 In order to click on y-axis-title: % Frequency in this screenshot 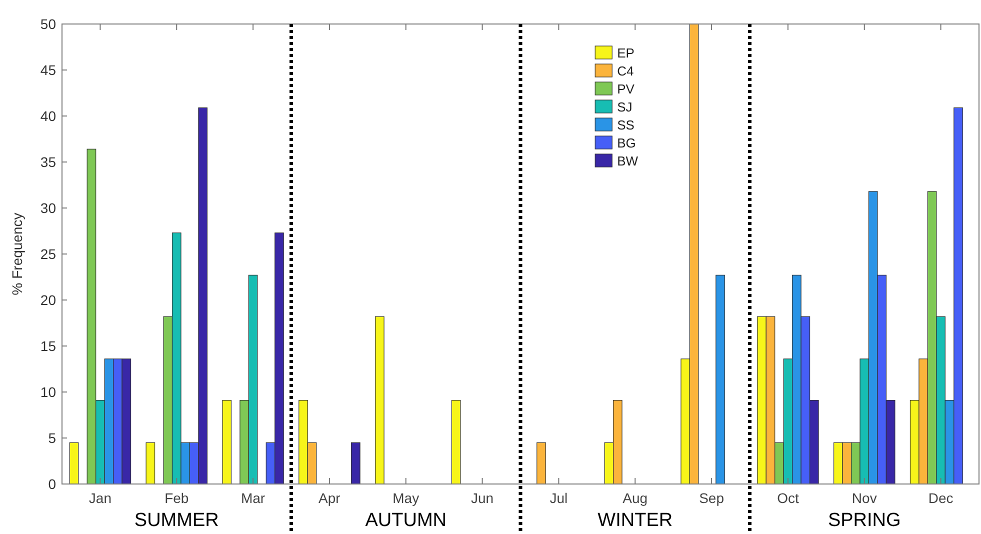, I will do `click(17, 254)`.